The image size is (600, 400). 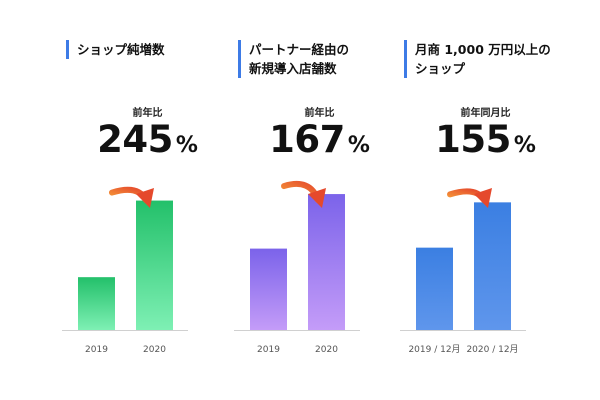 I want to click on chart-title: ショップ純増数, so click(x=154, y=49).